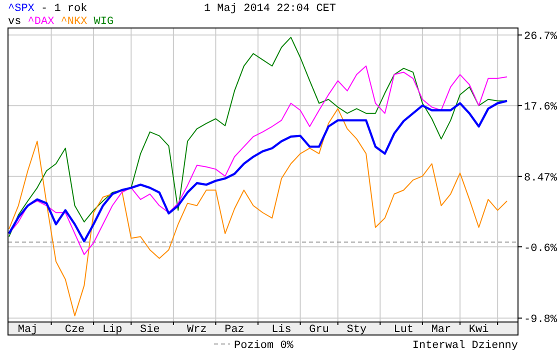 The width and height of the screenshot is (560, 350). Describe the element at coordinates (21, 9) in the screenshot. I see `text: ^SPX` at that location.